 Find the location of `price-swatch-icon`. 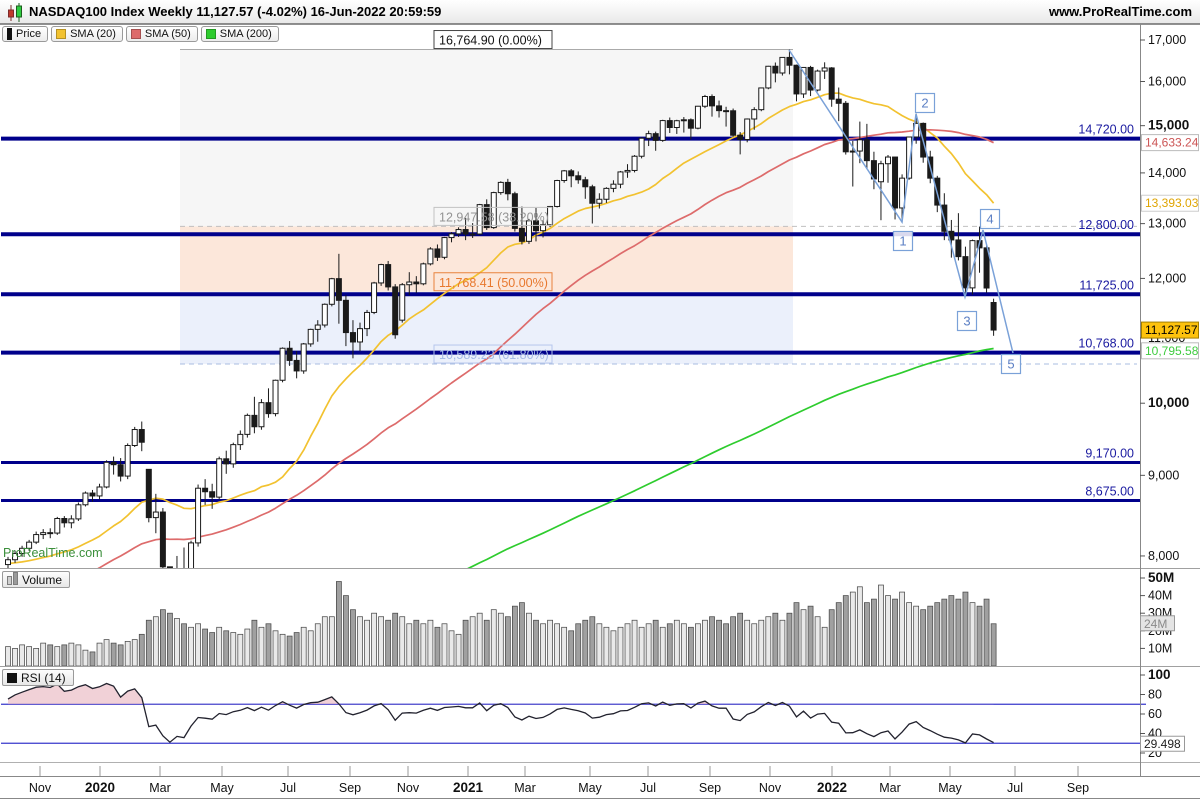

price-swatch-icon is located at coordinates (9, 34).